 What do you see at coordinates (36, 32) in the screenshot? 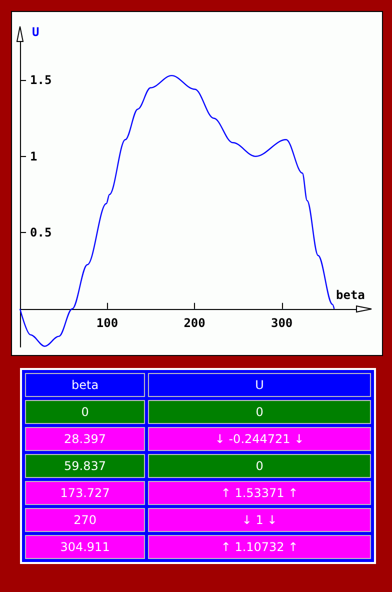
I see `y-axis-title: U` at bounding box center [36, 32].